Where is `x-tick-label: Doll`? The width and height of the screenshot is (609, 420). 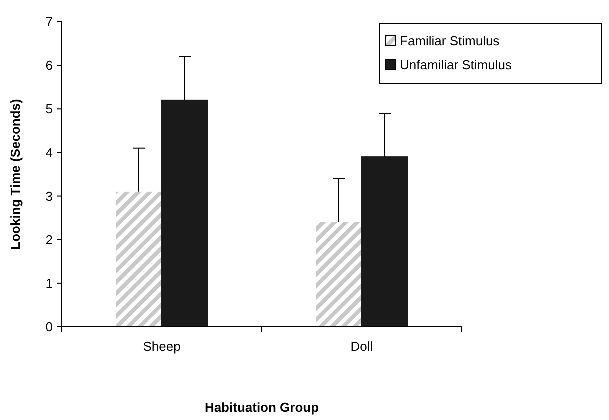
x-tick-label: Doll is located at coordinates (362, 346).